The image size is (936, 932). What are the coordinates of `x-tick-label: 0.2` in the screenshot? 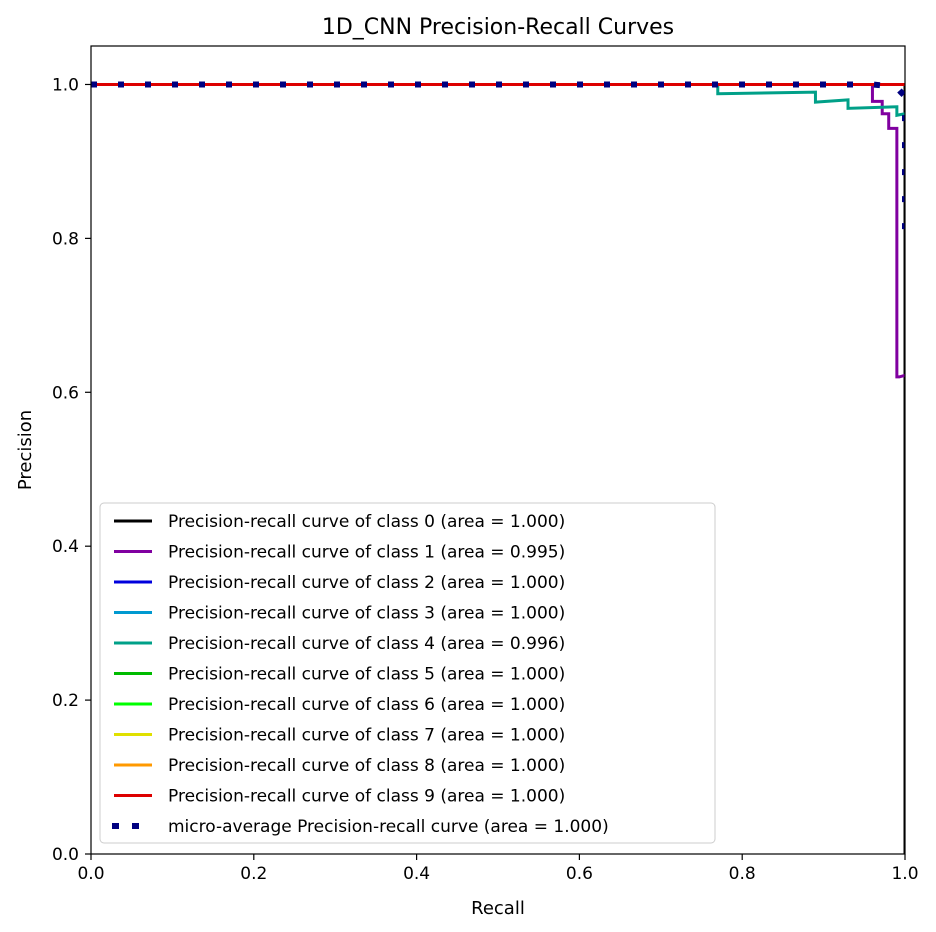 It's located at (253, 874).